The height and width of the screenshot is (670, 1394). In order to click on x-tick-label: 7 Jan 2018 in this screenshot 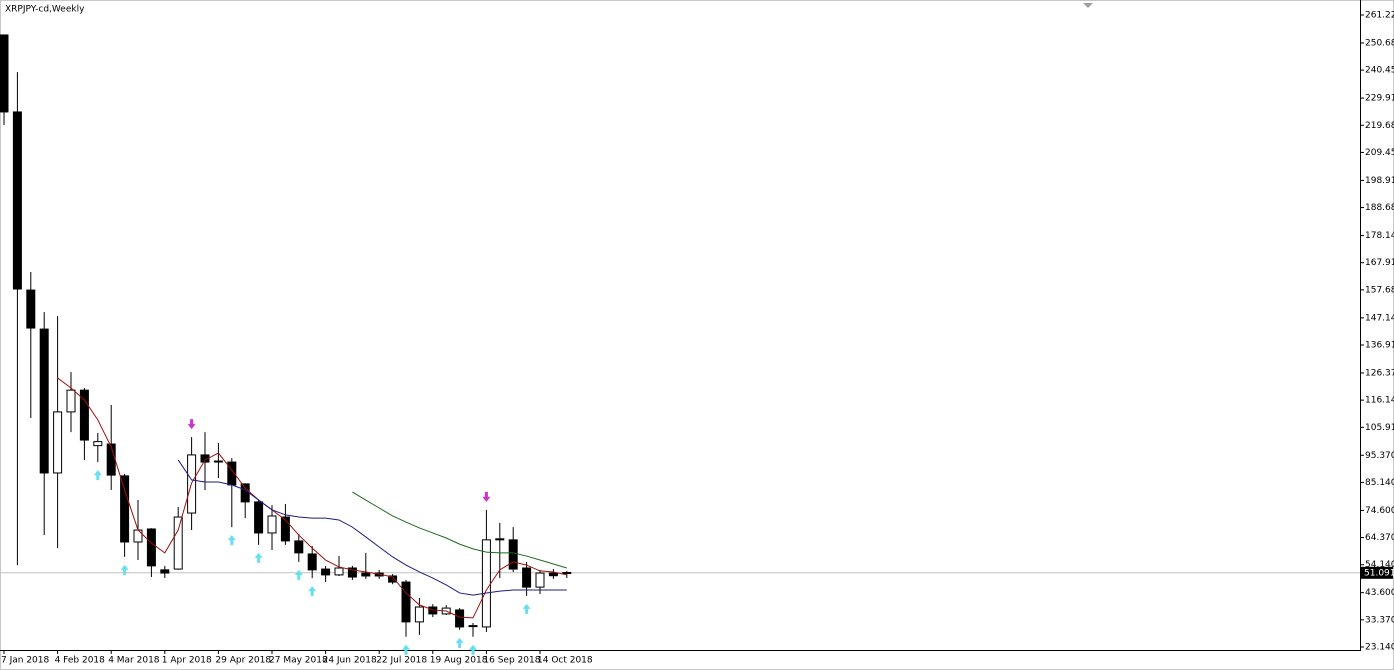, I will do `click(25, 661)`.